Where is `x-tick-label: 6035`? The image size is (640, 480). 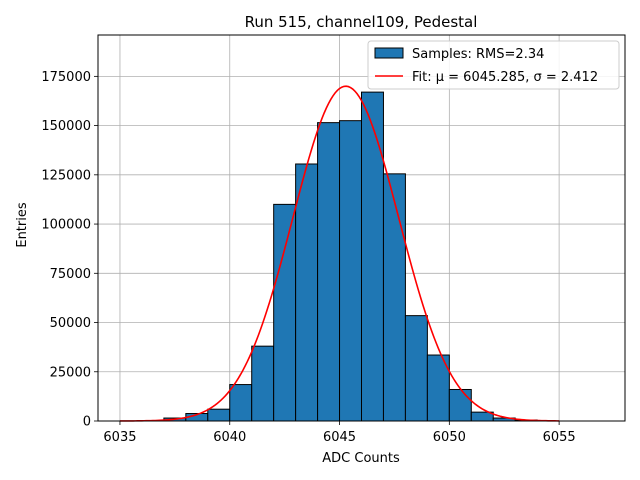 x-tick-label: 6035 is located at coordinates (119, 437).